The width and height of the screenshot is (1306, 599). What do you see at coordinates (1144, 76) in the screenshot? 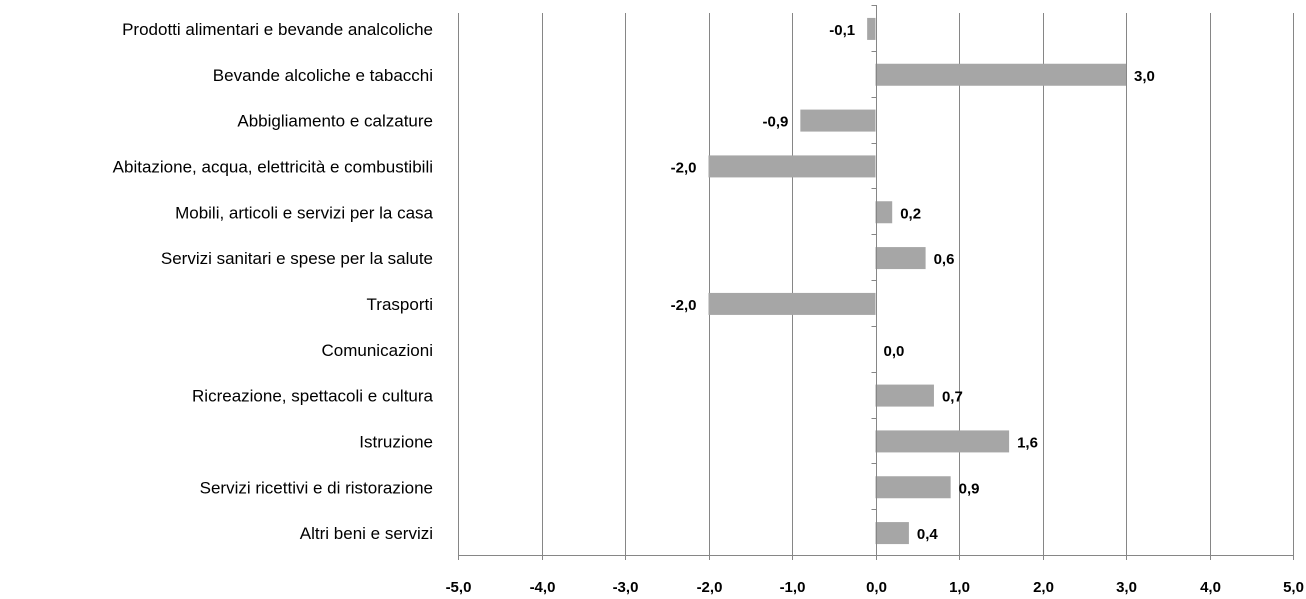
I see `value-label: 3,0` at bounding box center [1144, 76].